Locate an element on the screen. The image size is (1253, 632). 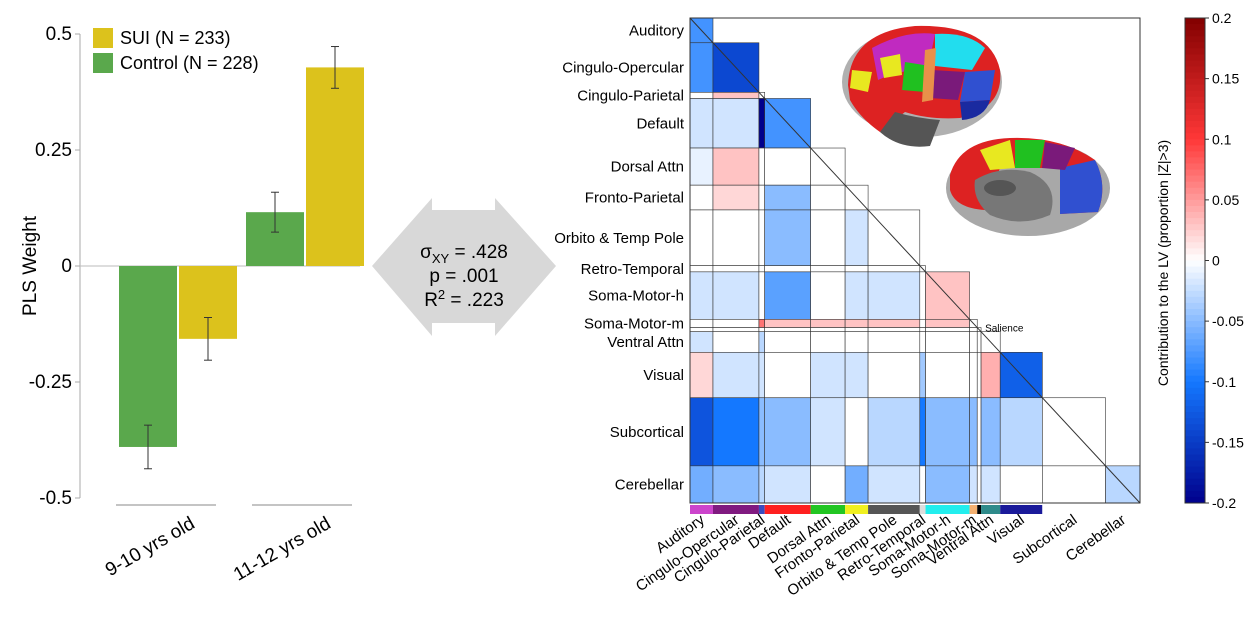
legend-swatch is located at coordinates (103, 63).